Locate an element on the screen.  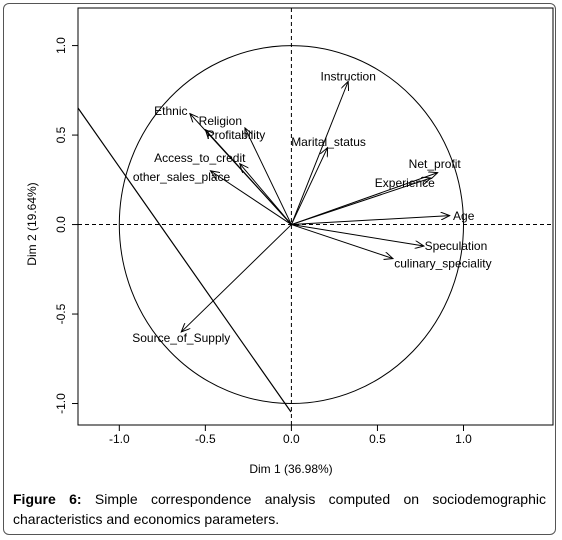
y-tick-label: 0.0 is located at coordinates (61, 224).